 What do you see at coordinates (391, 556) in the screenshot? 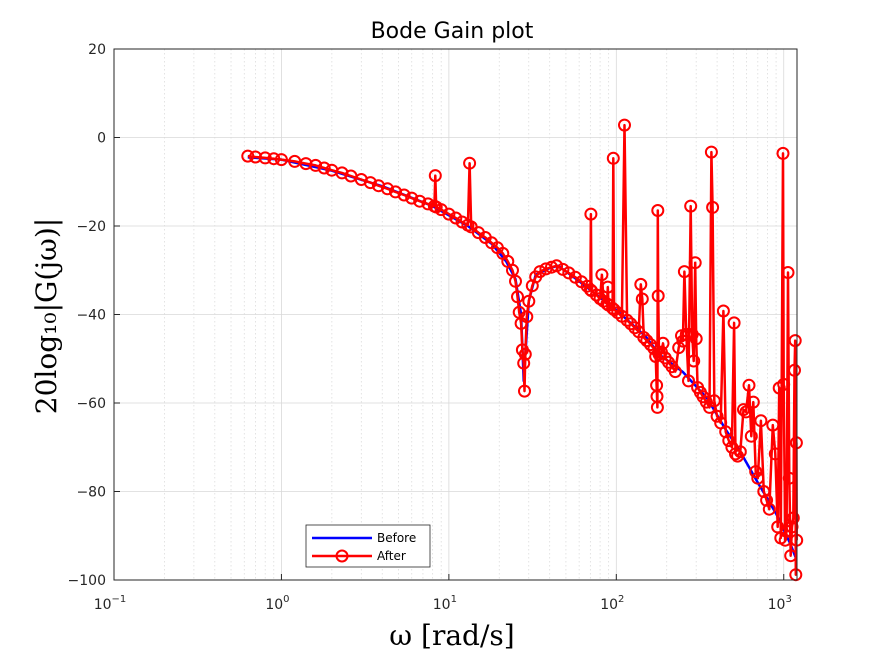
I see `legend-label-after: After` at bounding box center [391, 556].